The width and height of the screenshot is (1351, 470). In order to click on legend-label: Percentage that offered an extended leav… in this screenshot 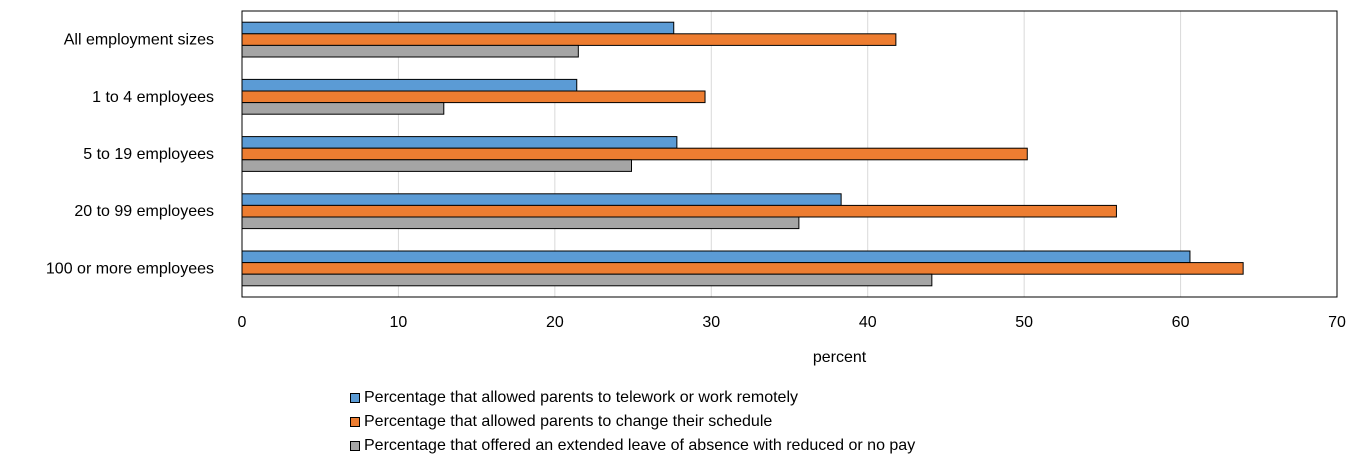, I will do `click(640, 445)`.